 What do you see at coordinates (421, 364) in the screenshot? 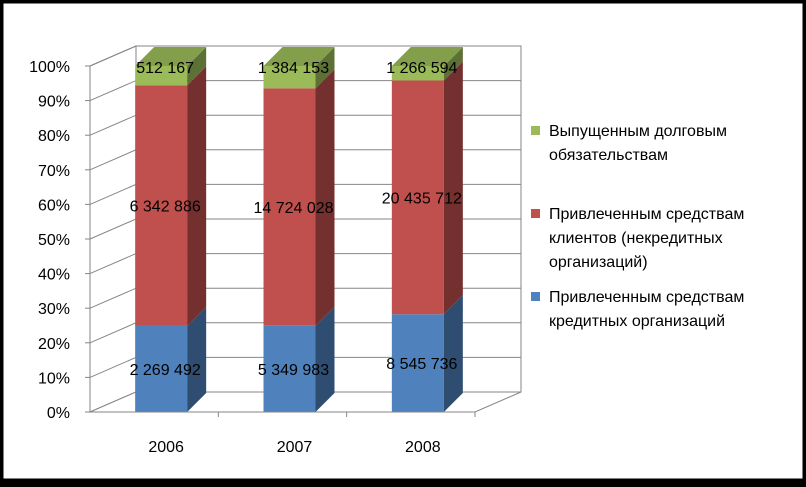
I see `data-label: 8 545 736` at bounding box center [421, 364].